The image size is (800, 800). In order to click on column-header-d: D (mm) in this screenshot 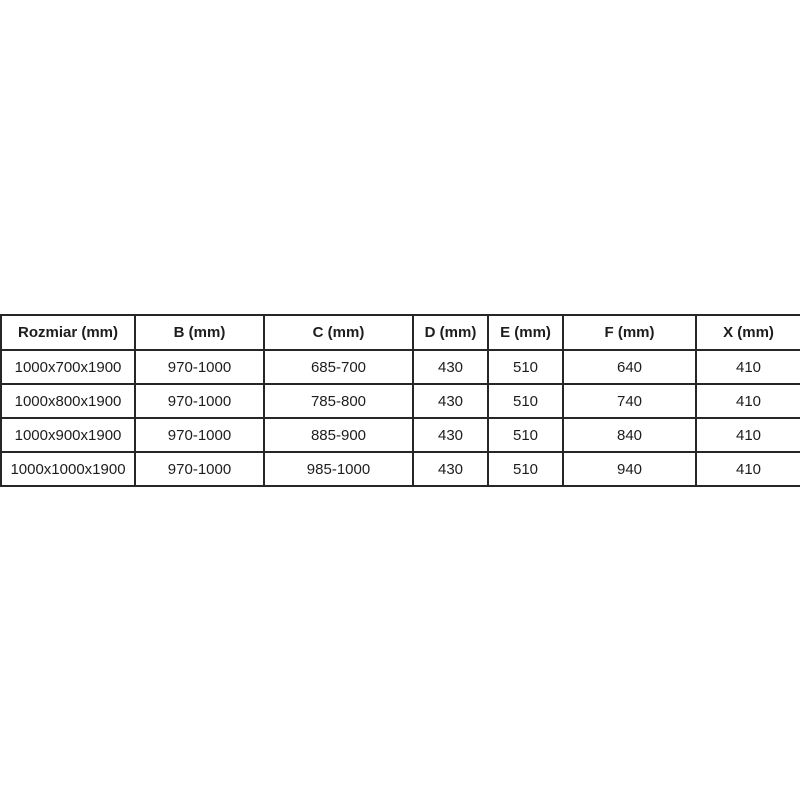, I will do `click(450, 332)`.